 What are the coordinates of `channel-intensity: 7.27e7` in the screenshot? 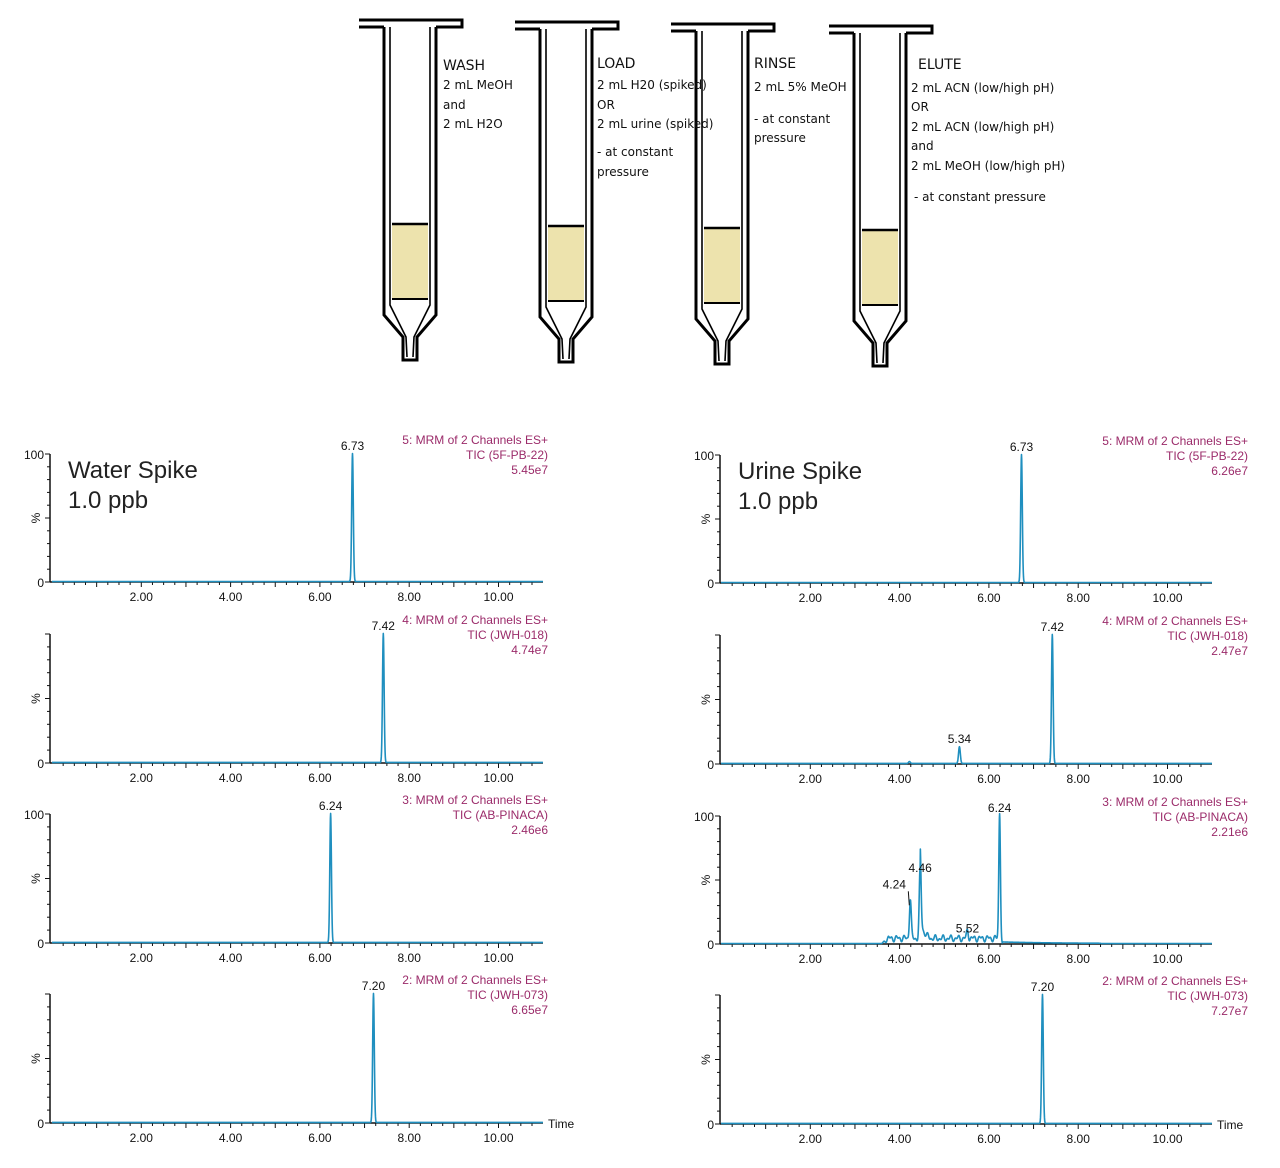 It's located at (1229, 1011).